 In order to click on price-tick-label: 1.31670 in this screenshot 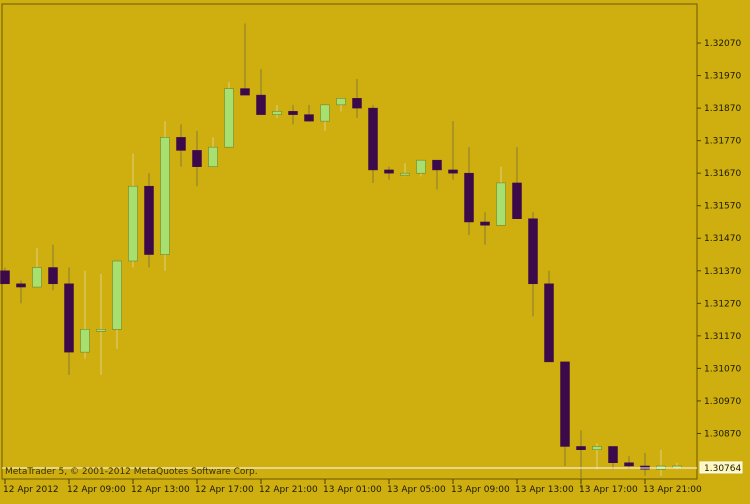, I will do `click(722, 174)`.